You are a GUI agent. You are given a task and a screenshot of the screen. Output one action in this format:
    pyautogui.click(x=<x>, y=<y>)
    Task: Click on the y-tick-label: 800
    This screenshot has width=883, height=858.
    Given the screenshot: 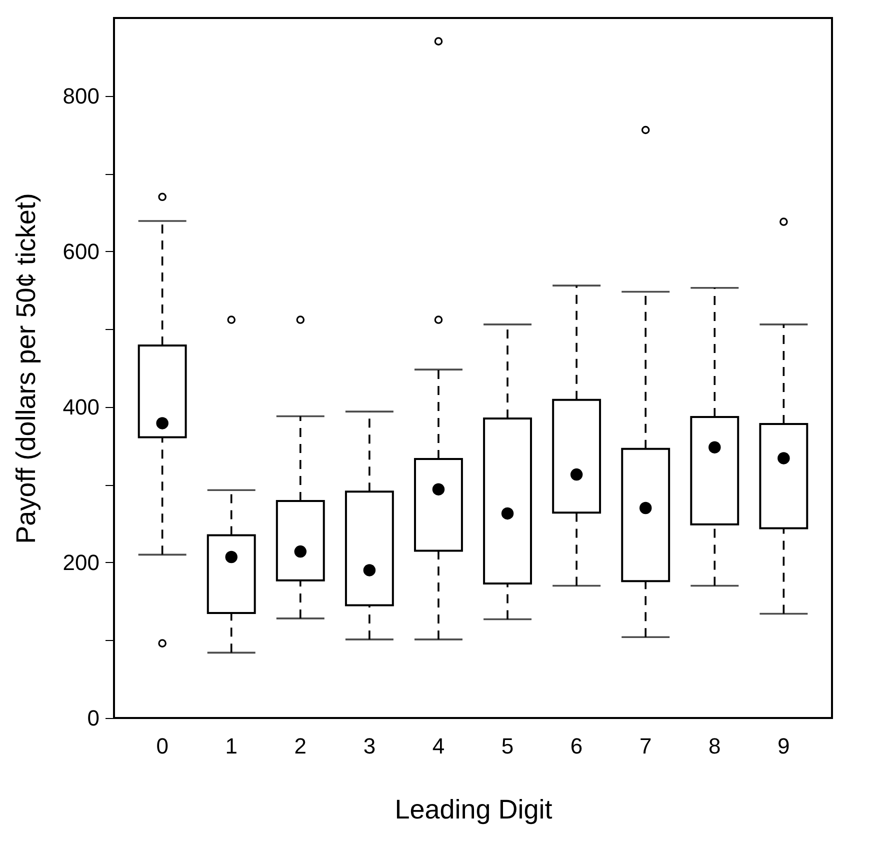 What is the action you would take?
    pyautogui.click(x=81, y=95)
    